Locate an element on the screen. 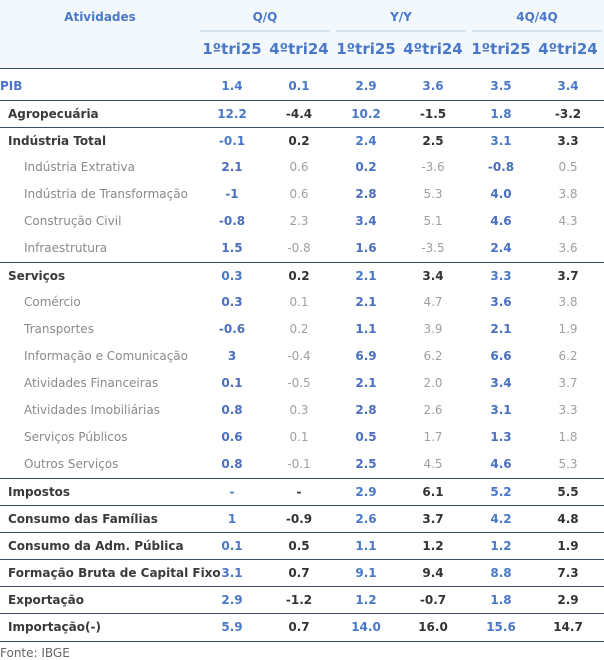 This screenshot has width=604, height=660. table-row: Impostos - - 2.9 6.1 5.2 5.5 is located at coordinates (302, 492).